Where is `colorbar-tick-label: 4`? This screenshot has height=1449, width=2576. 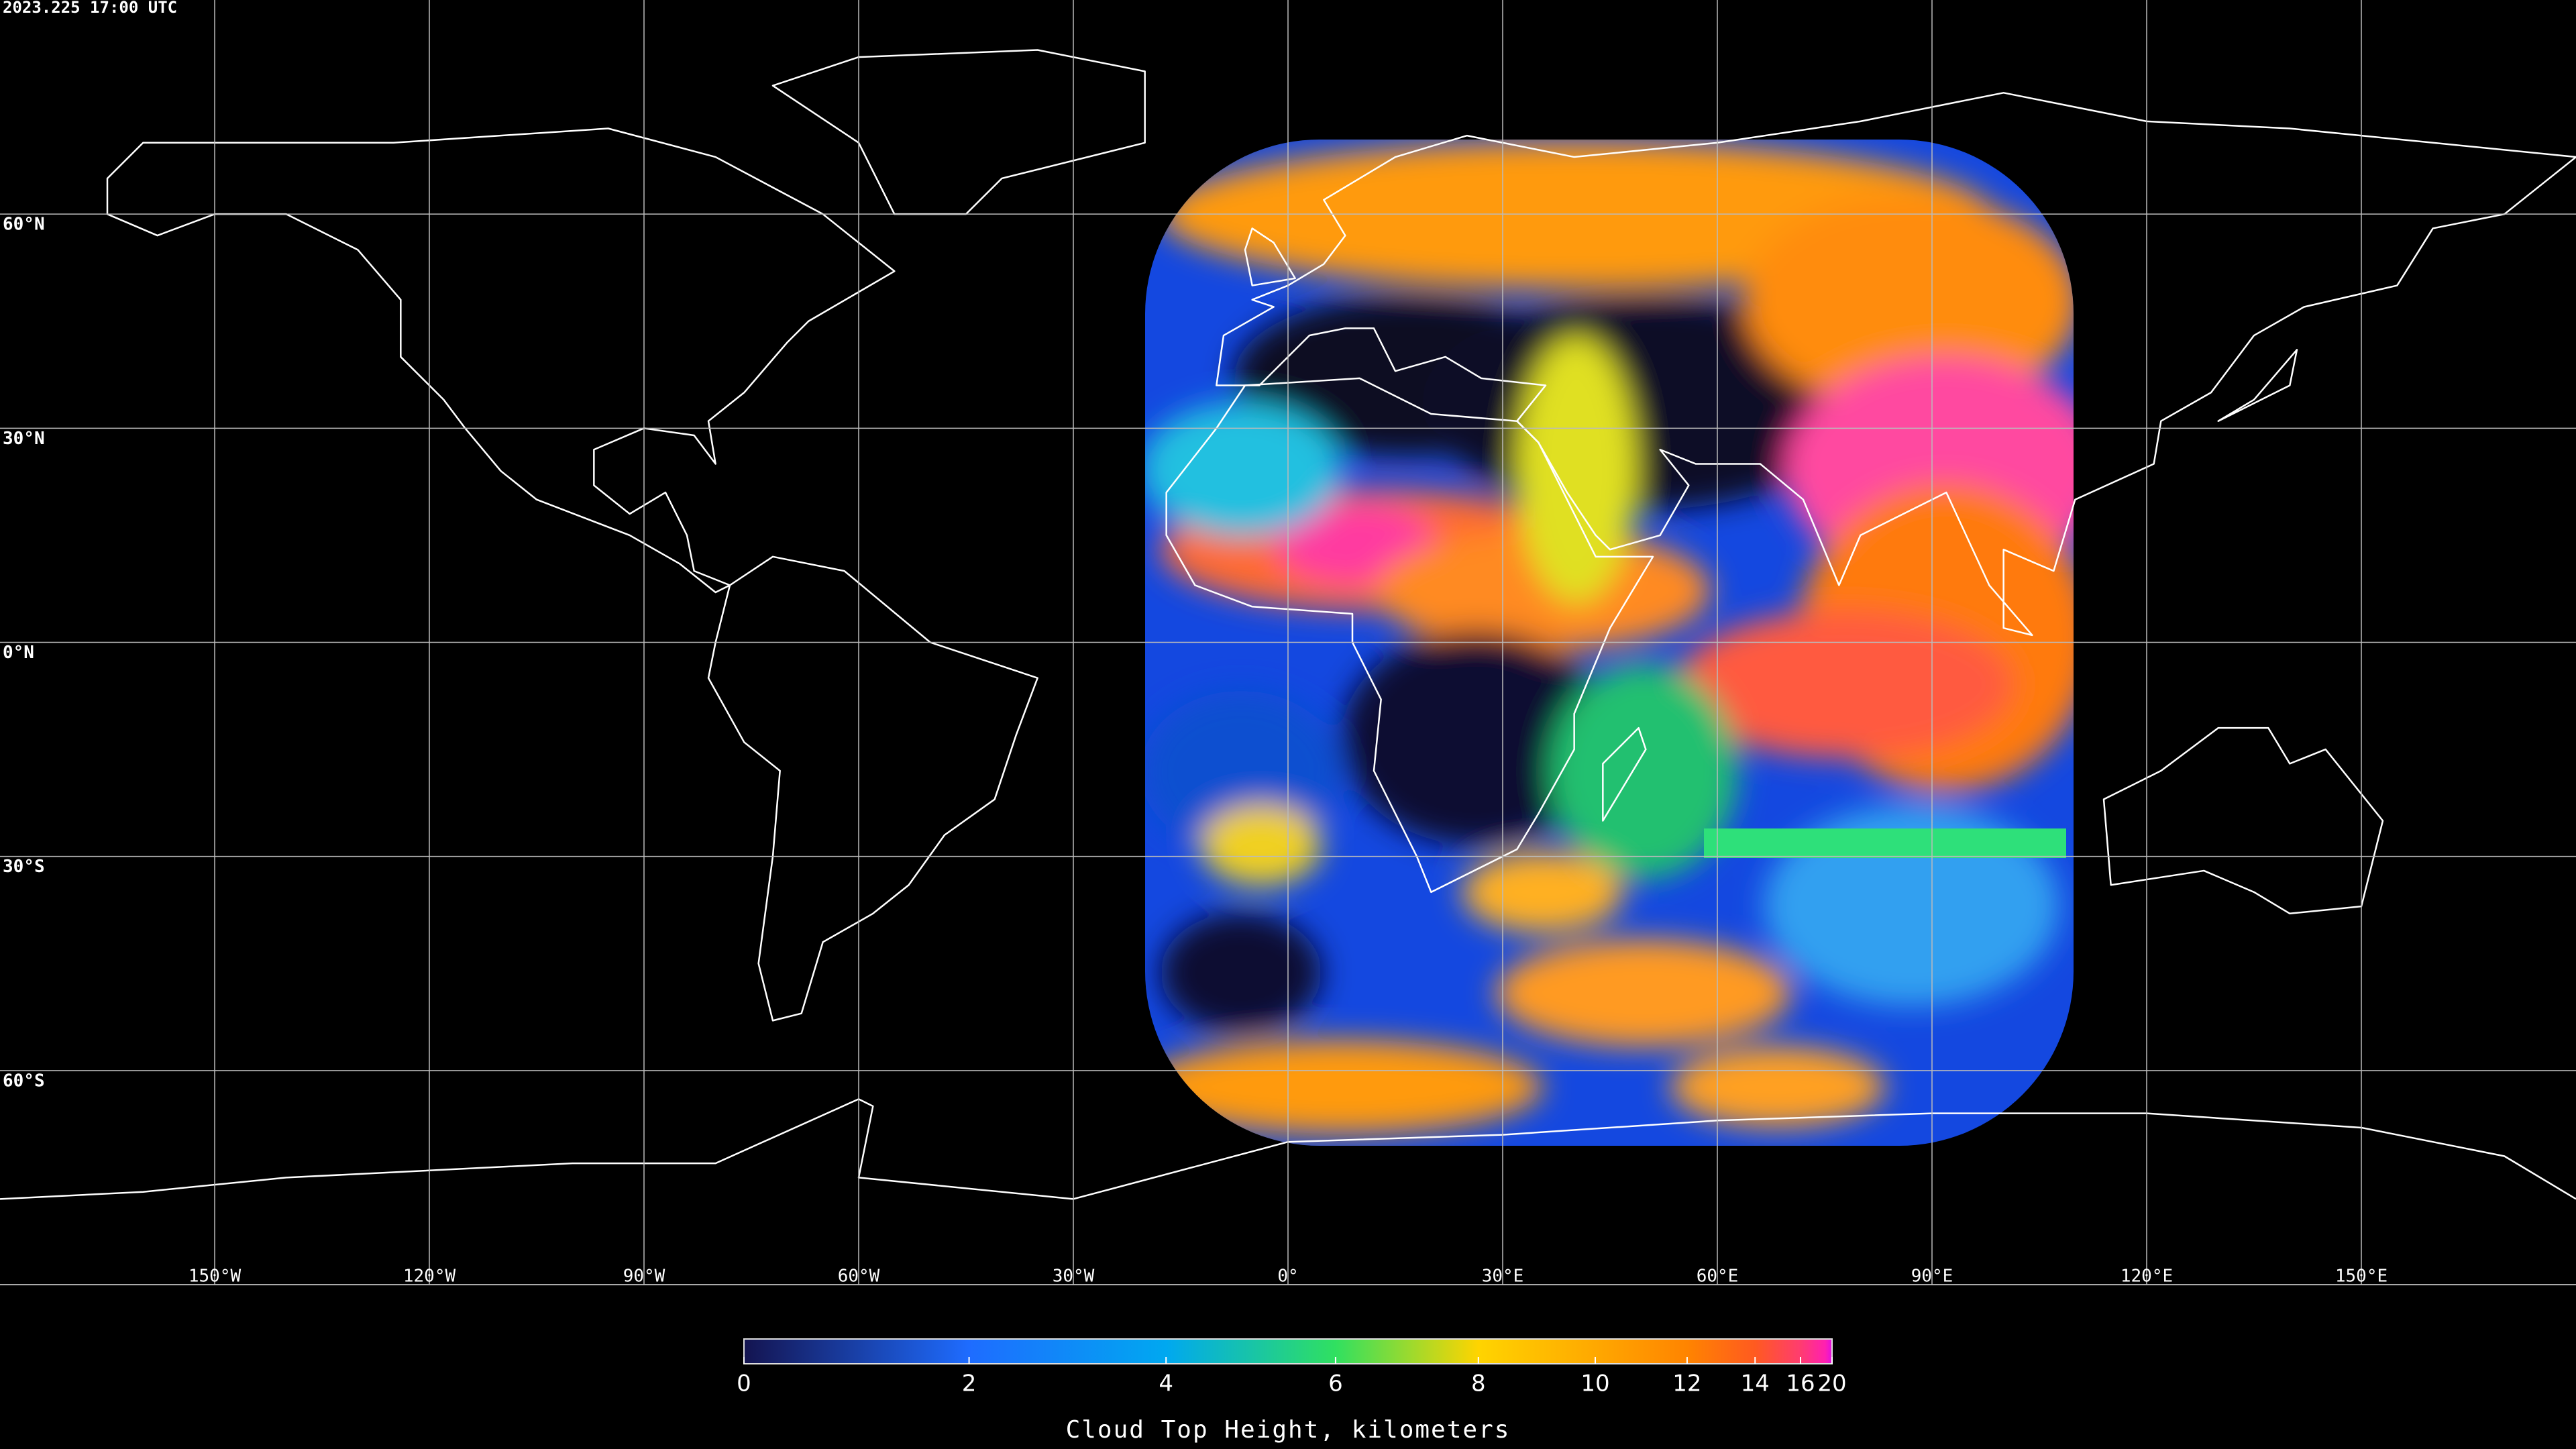
colorbar-tick-label: 4 is located at coordinates (1166, 1384).